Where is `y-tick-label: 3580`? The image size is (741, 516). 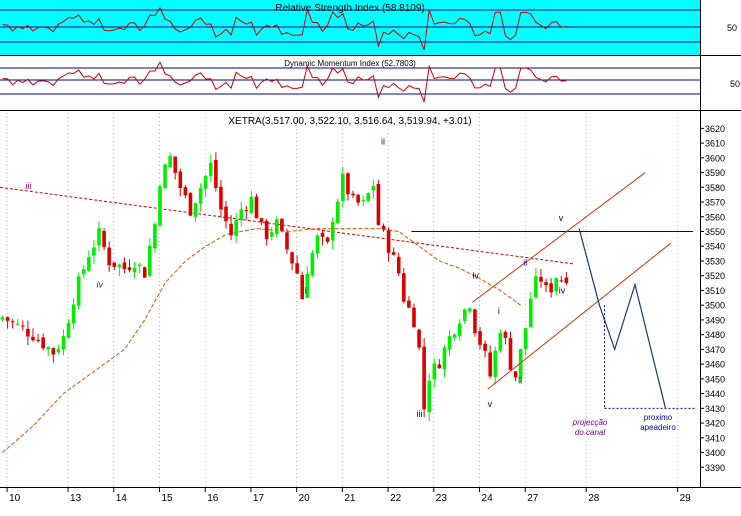
y-tick-label: 3580 is located at coordinates (715, 188).